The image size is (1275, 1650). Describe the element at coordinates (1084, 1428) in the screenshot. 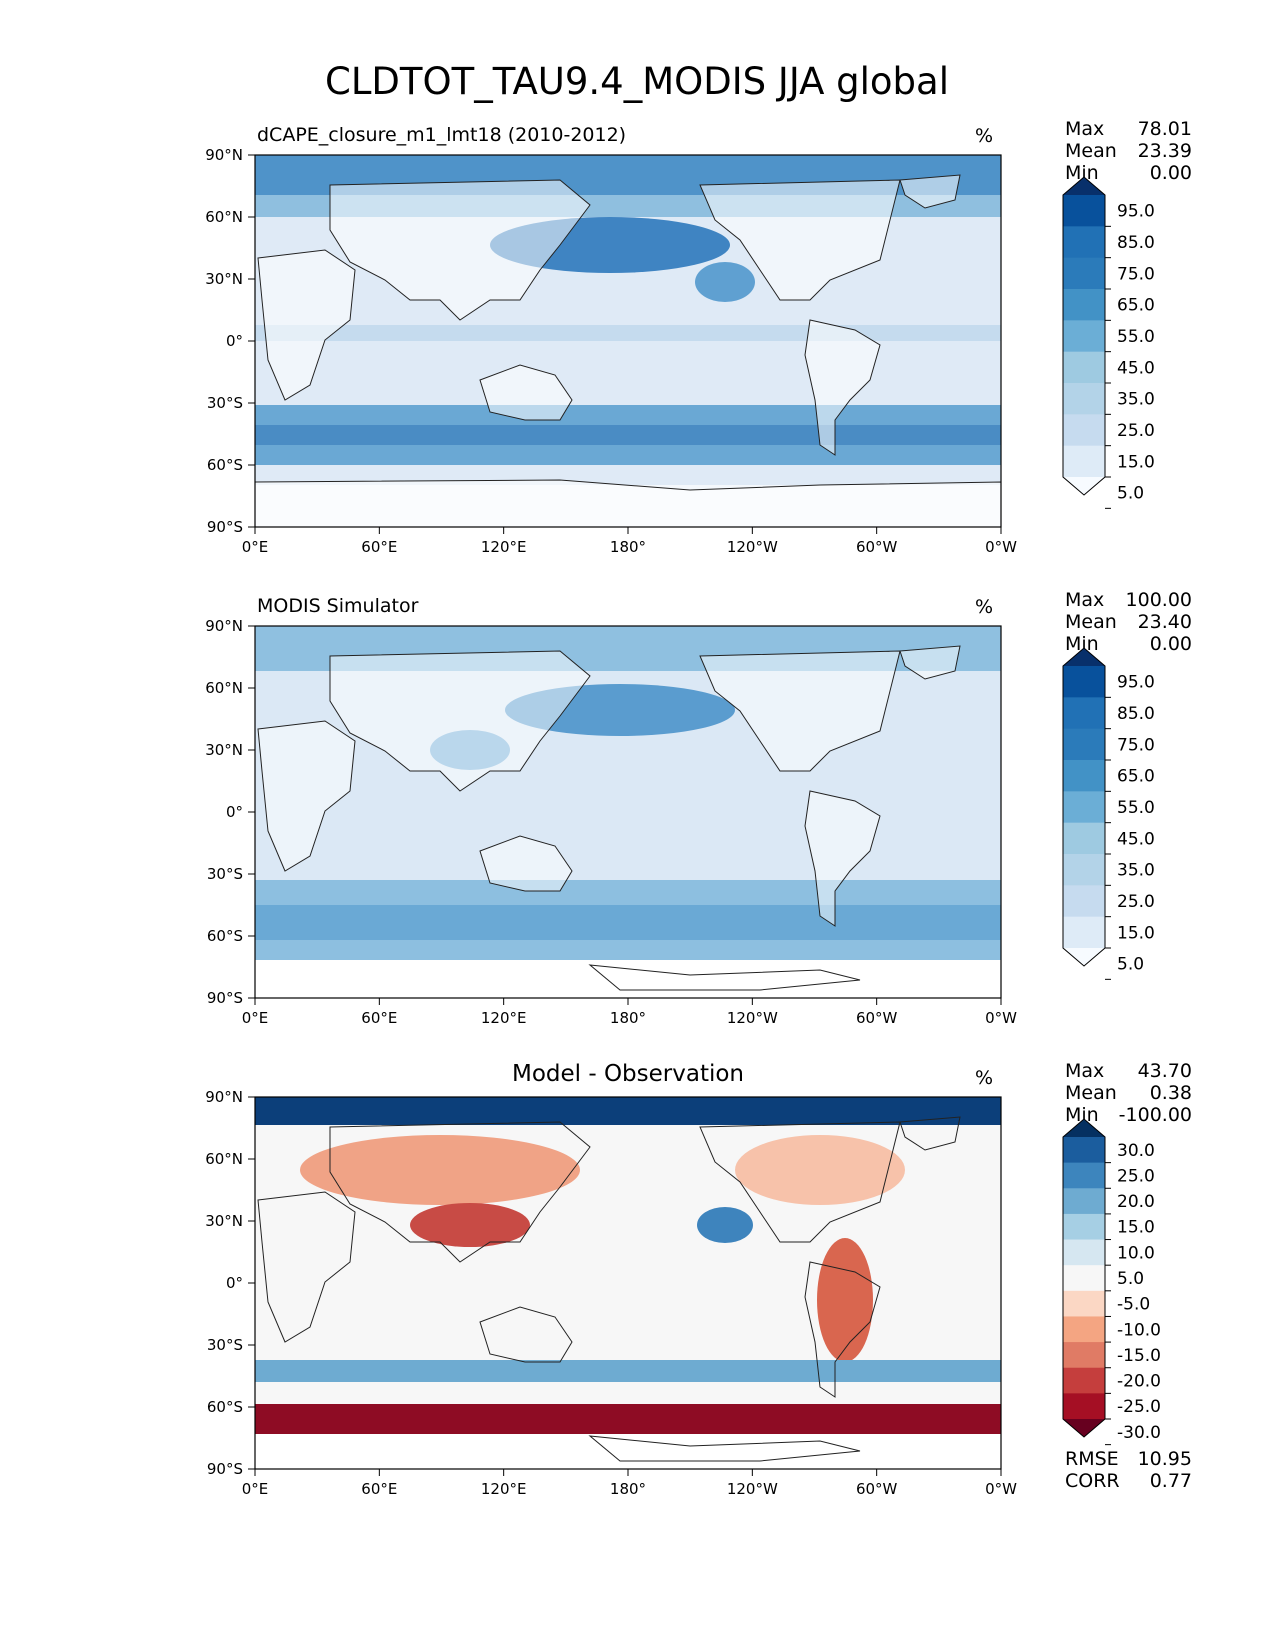

I see `colorbar-extend-min` at that location.